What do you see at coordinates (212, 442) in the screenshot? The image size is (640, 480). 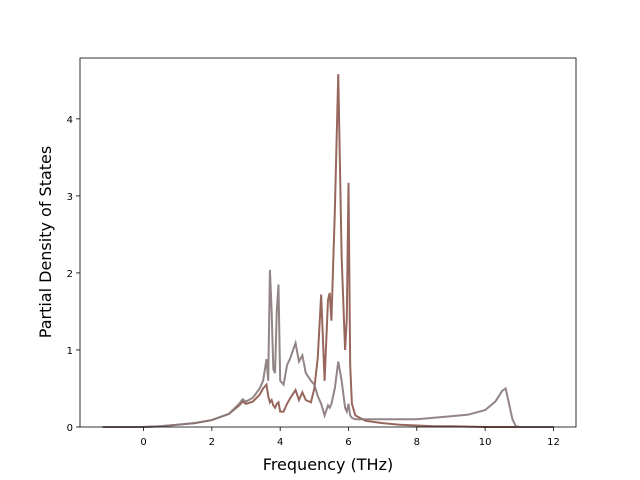 I see `x-tick-label: 2` at bounding box center [212, 442].